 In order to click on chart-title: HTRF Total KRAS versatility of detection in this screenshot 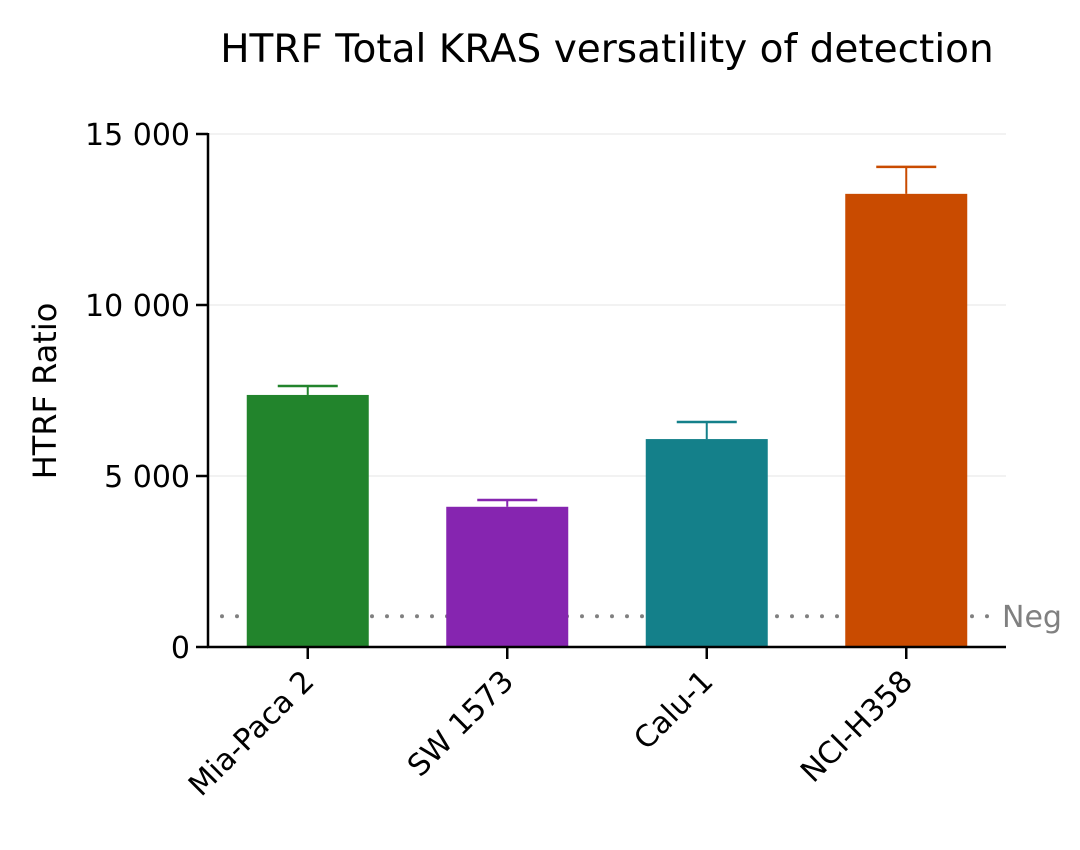, I will do `click(607, 49)`.